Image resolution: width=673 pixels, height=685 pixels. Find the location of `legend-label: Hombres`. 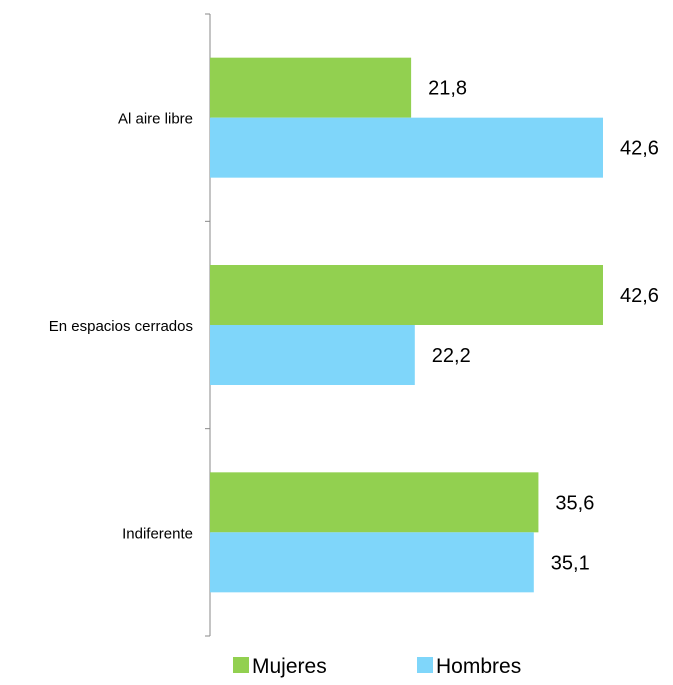

legend-label: Hombres is located at coordinates (478, 666).